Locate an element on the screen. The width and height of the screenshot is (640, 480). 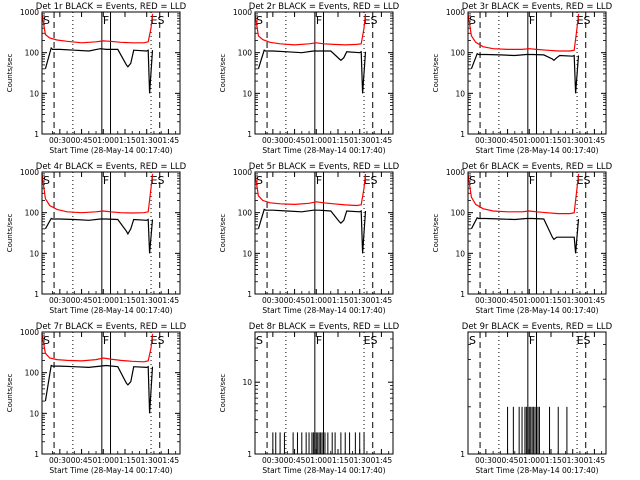
chart-title: Det 5r BLACK = Events, RED = LLD is located at coordinates (324, 167).